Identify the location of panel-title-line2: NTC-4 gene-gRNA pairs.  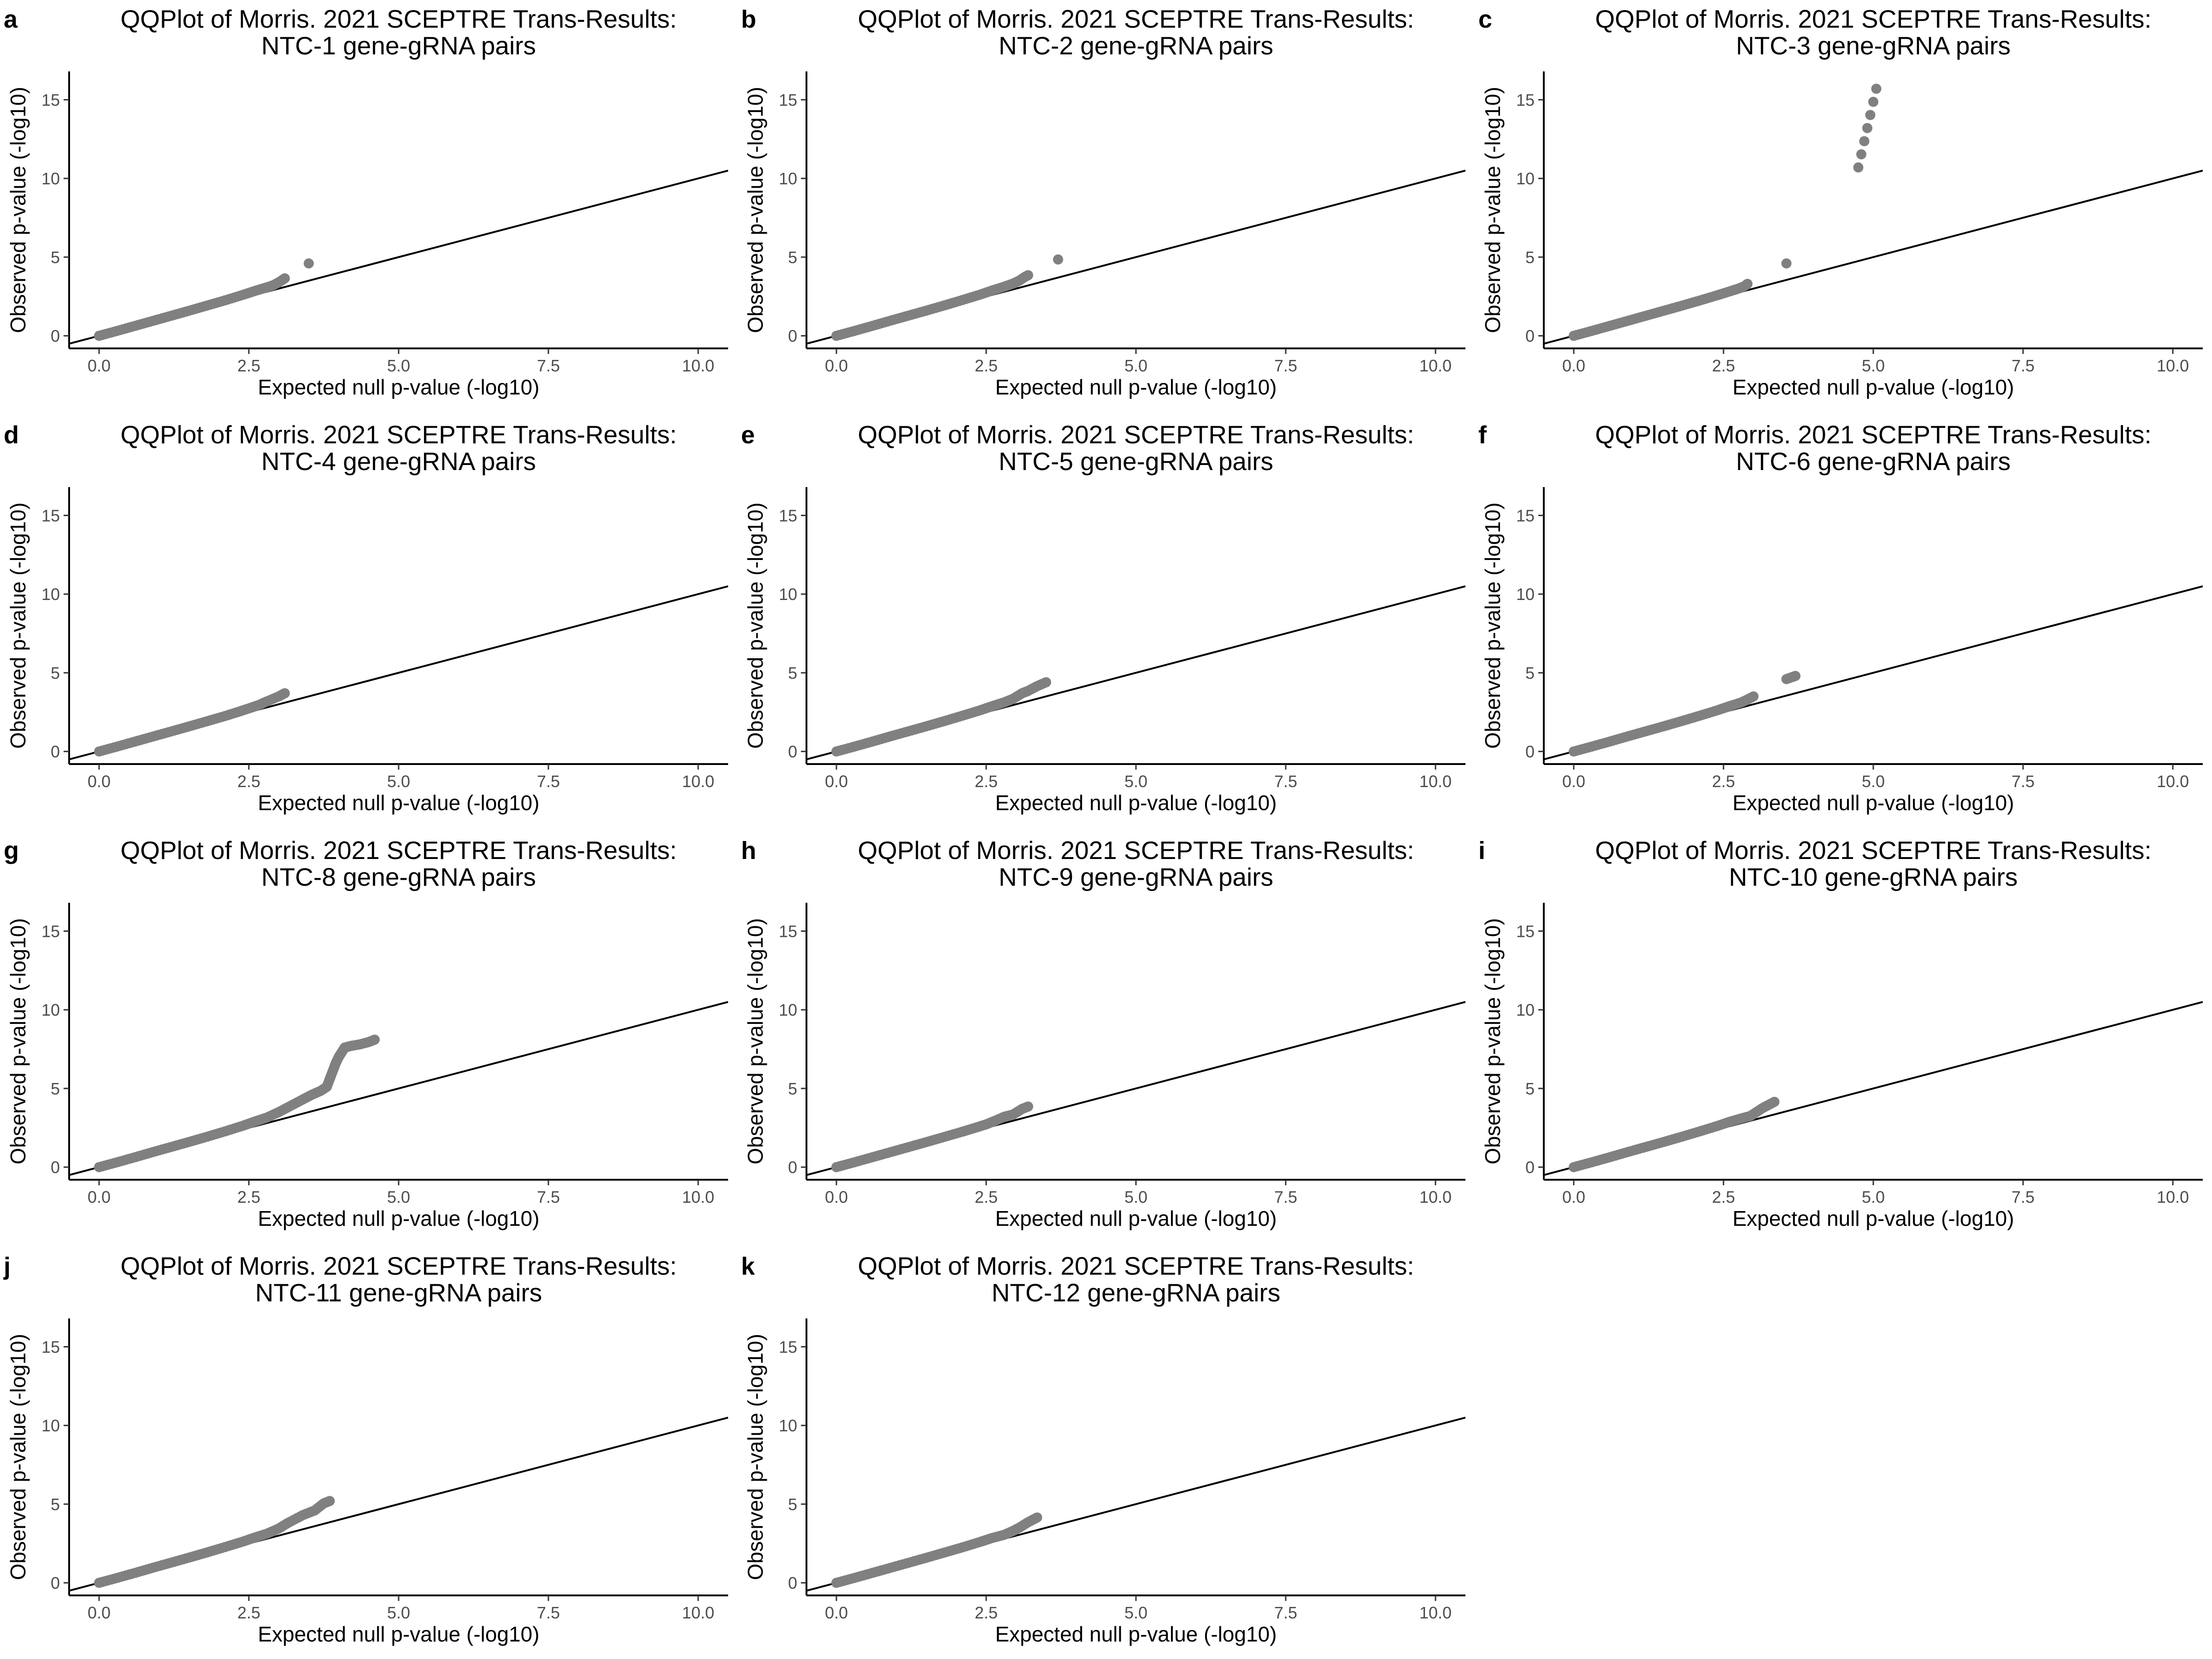
(398, 461).